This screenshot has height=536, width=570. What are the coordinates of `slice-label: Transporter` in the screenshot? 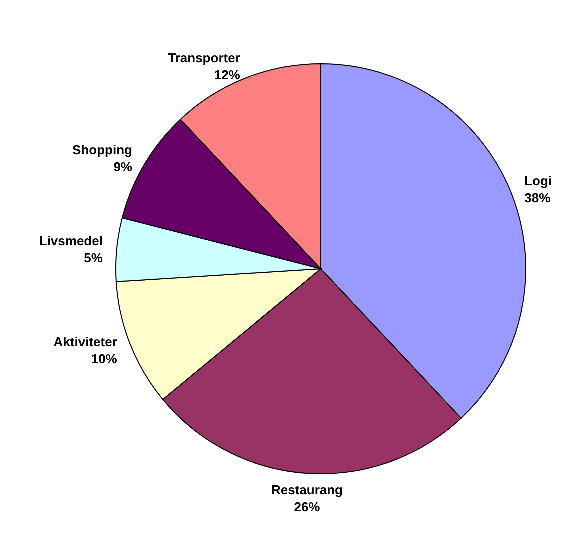 It's located at (204, 58).